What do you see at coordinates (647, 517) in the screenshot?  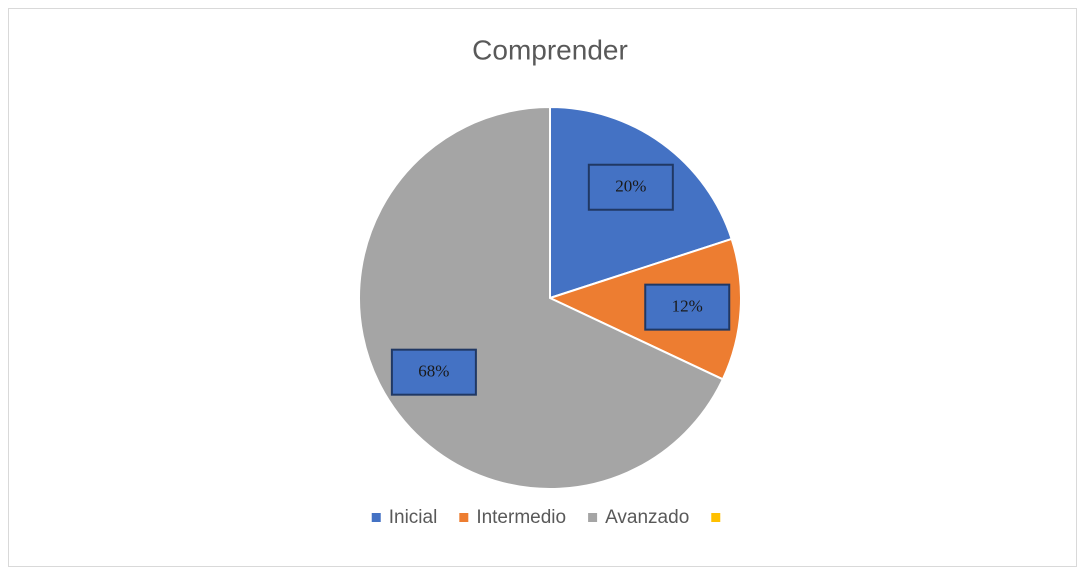 I see `legend-label: Avanzado` at bounding box center [647, 517].